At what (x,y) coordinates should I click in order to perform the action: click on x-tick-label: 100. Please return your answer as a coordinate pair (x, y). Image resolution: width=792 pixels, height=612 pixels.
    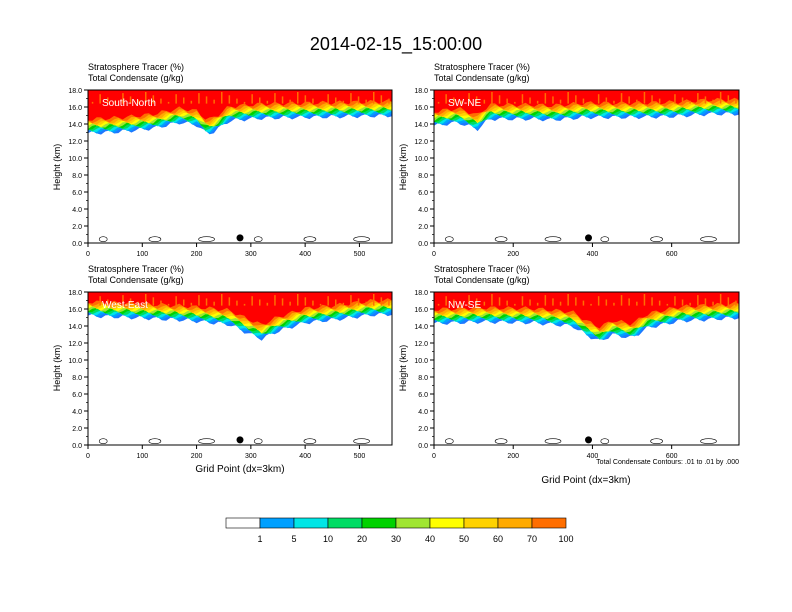
    Looking at the image, I should click on (142, 456).